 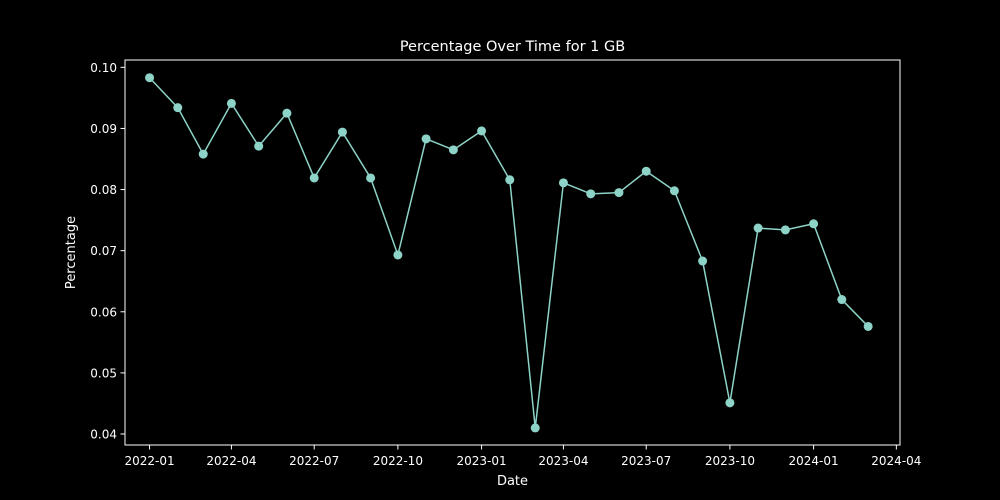 I want to click on x-tick-label: 2023-07, so click(x=646, y=461).